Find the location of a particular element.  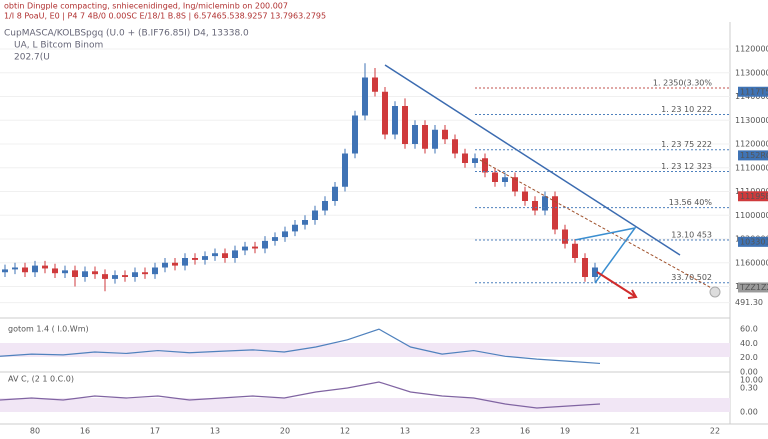

x-tick-label: 19 is located at coordinates (565, 431).